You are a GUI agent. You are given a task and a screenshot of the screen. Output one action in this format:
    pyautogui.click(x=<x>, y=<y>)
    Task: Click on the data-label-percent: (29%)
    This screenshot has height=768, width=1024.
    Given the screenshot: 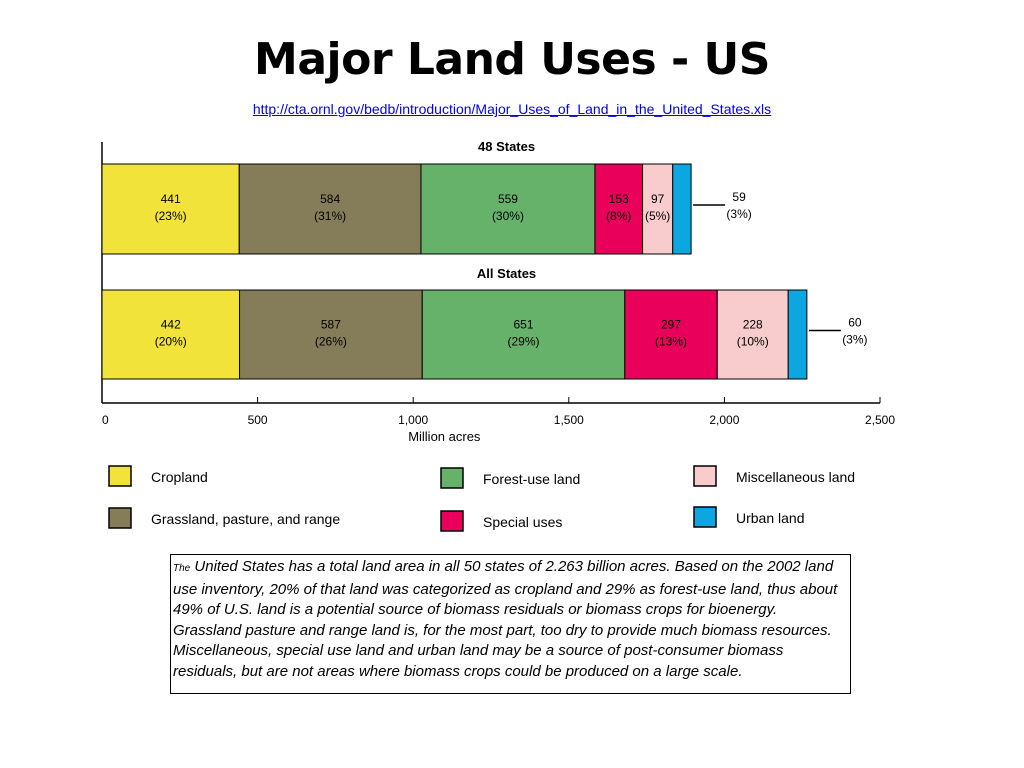 What is the action you would take?
    pyautogui.click(x=524, y=342)
    